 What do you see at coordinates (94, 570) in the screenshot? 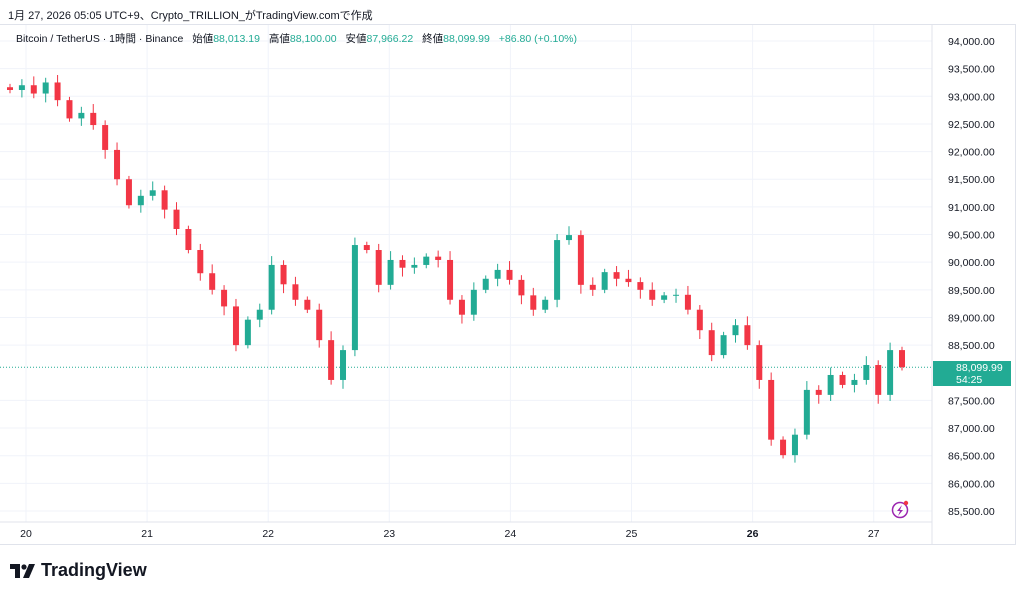
I see `logo-text: TradingView` at bounding box center [94, 570].